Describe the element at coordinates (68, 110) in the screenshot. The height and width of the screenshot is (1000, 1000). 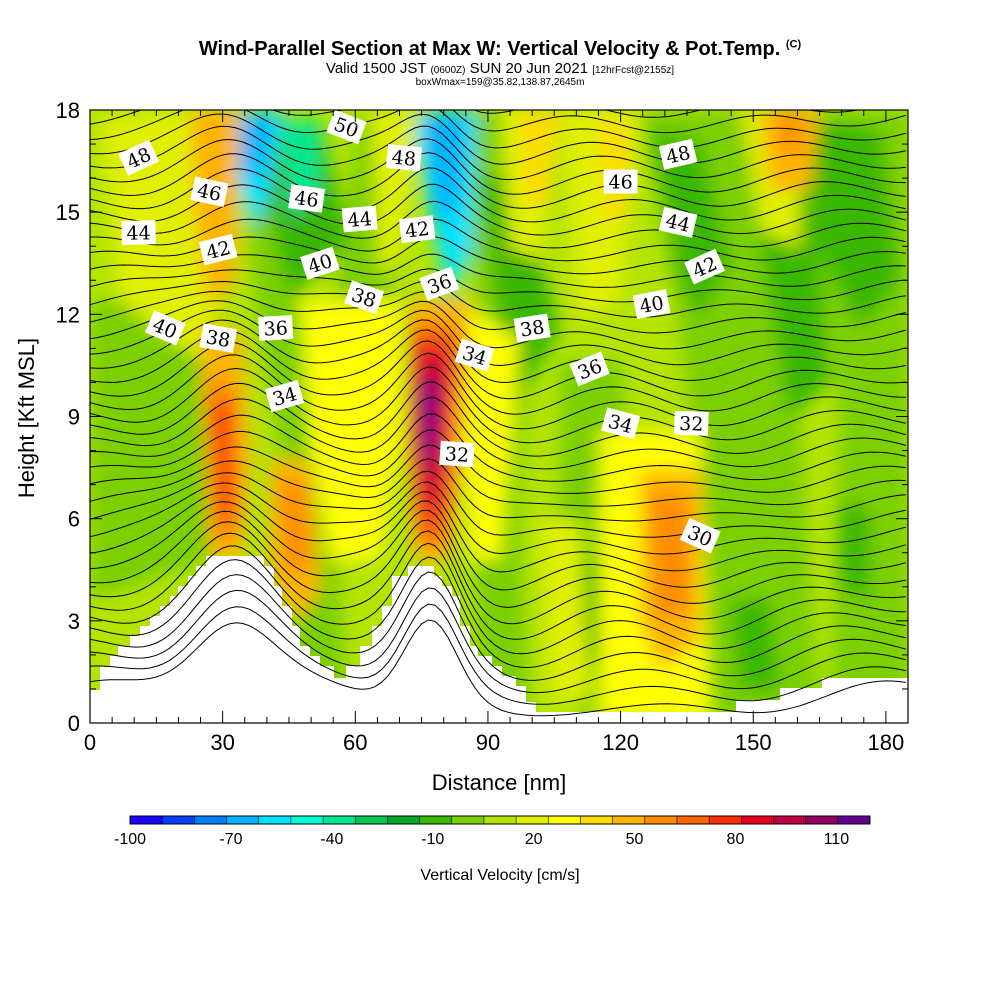
I see `y-tick-label: 18` at that location.